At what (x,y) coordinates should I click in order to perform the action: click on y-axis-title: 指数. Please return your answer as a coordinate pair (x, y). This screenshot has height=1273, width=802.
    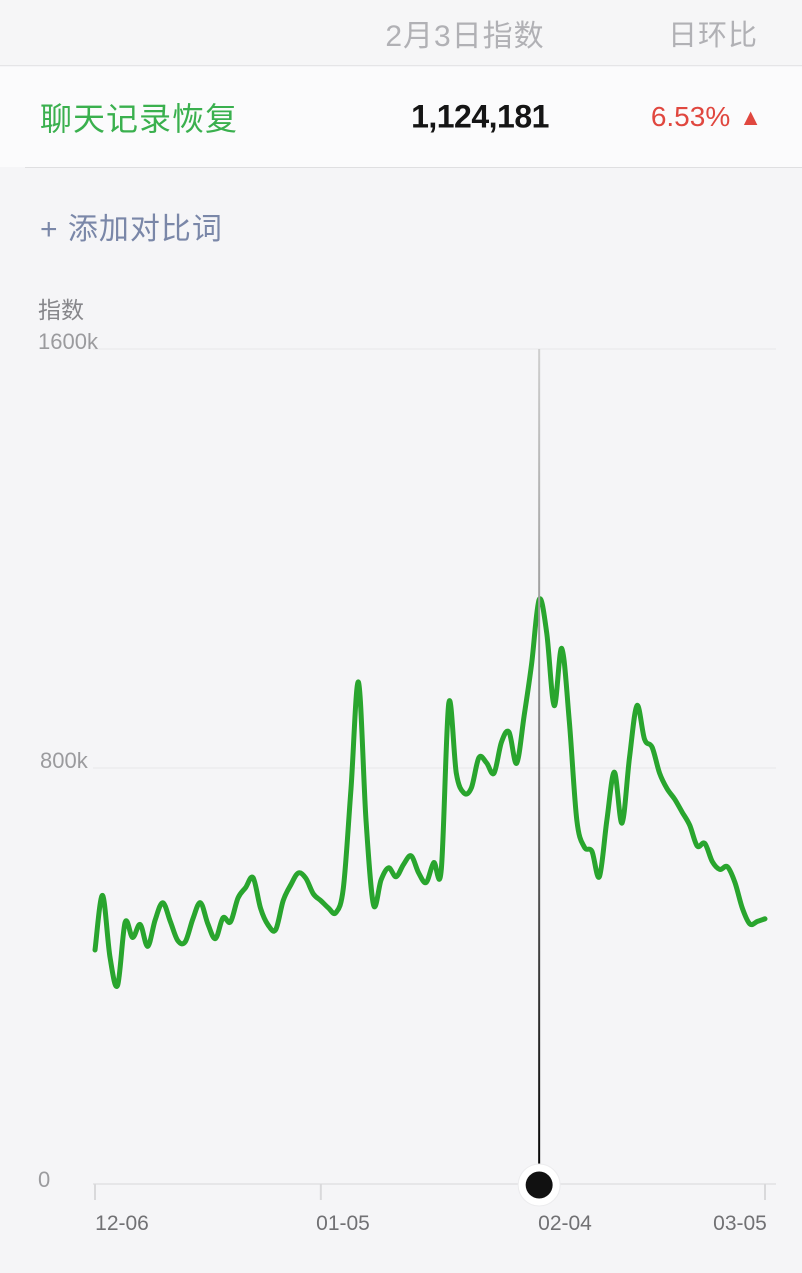
    Looking at the image, I should click on (61, 310).